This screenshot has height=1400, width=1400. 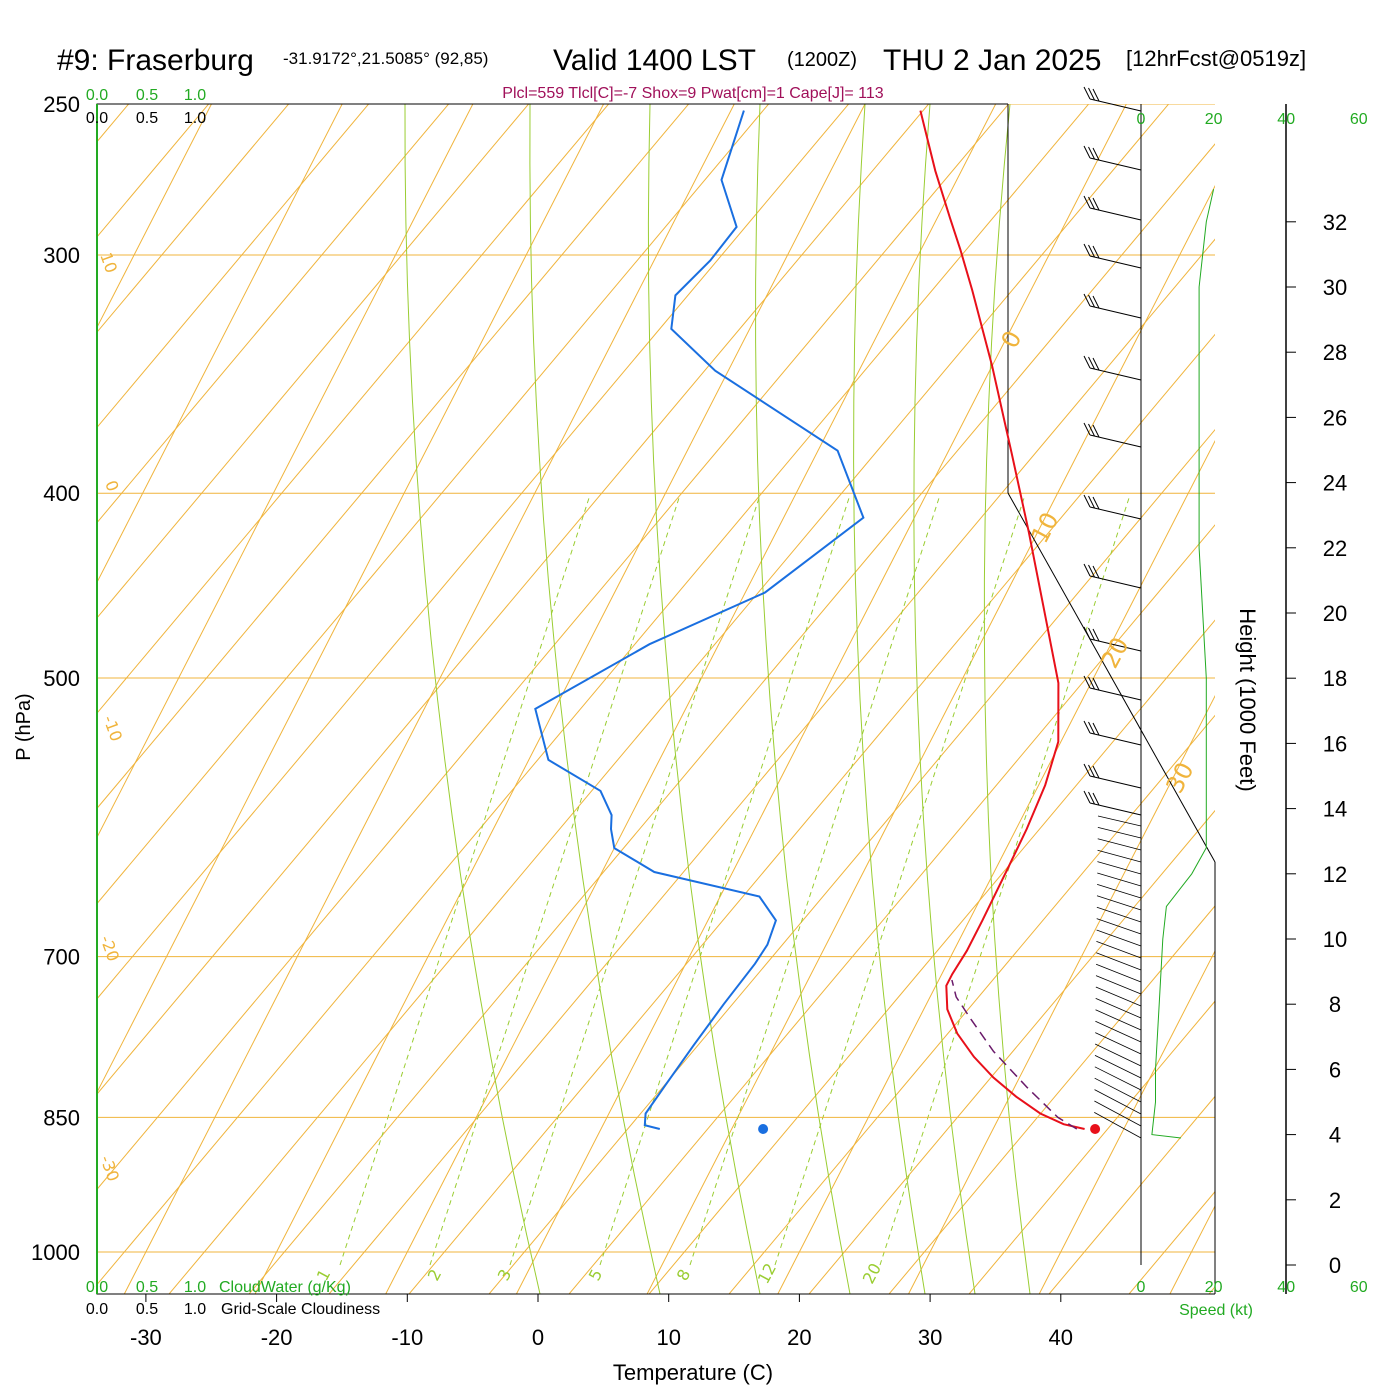 I want to click on mixing-ratio-label: 20, so click(x=872, y=1273).